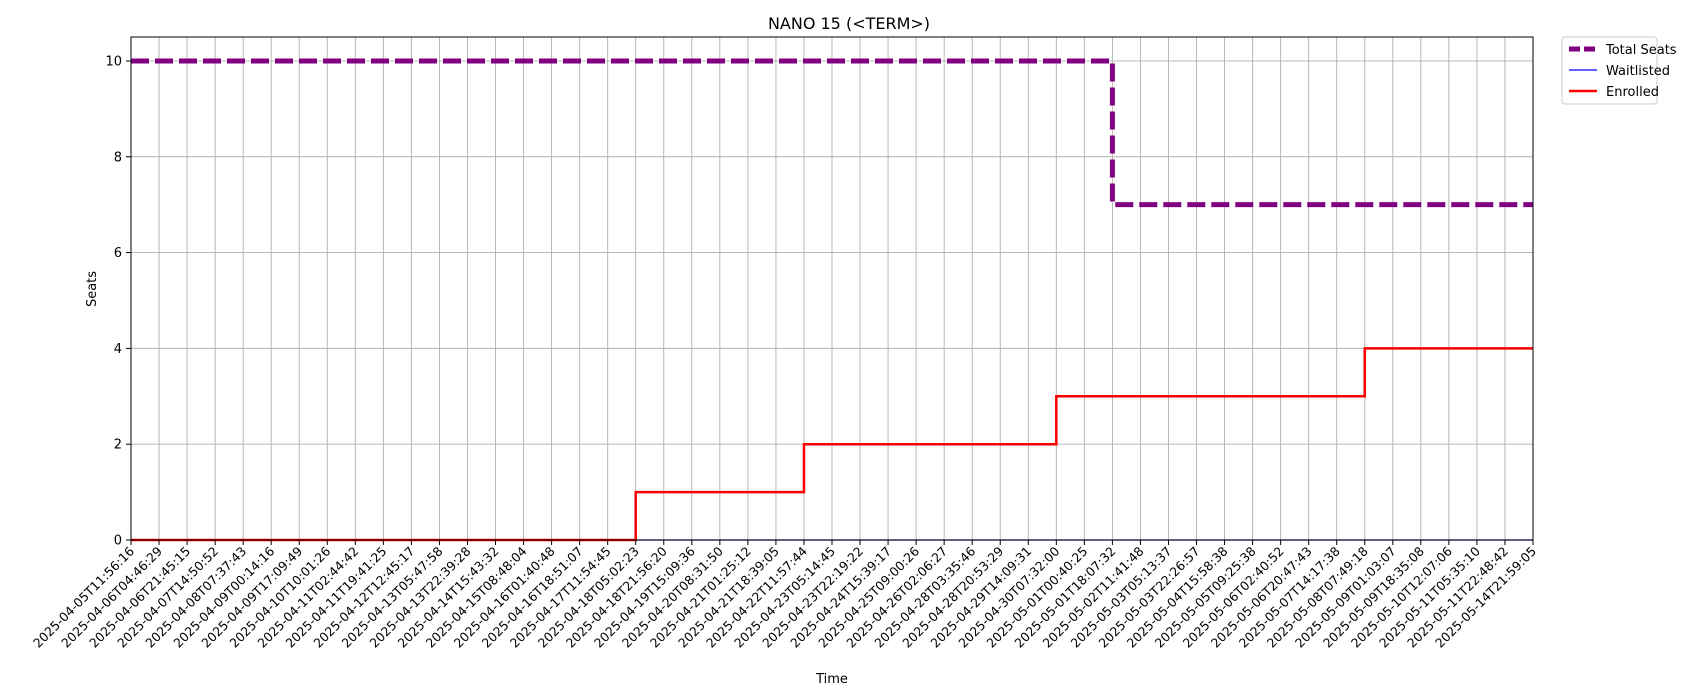  I want to click on y-axis-ticks: 0 2 4 6 8 10, so click(118, 301).